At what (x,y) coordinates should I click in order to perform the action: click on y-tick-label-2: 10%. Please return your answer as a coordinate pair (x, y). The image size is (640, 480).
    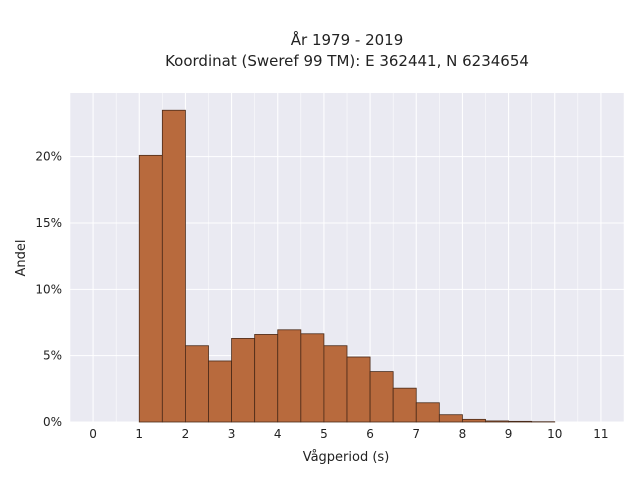
    Looking at the image, I should click on (48, 289).